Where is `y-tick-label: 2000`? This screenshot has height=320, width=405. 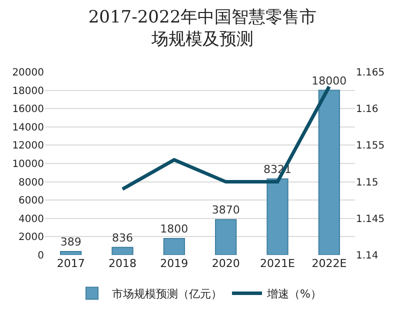
y-tick-label: 2000 is located at coordinates (31, 238).